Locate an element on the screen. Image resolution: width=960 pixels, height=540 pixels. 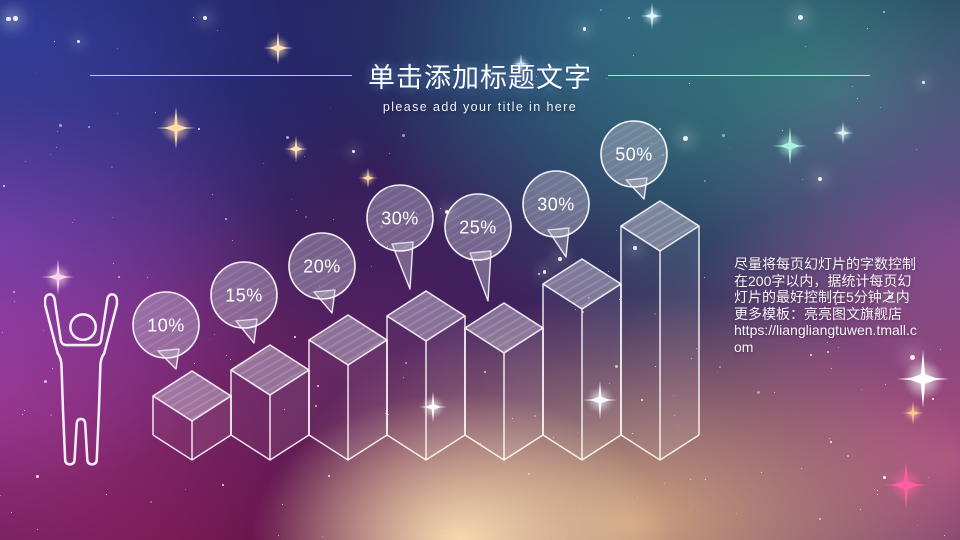
label-bubble-6: 30% is located at coordinates (556, 214).